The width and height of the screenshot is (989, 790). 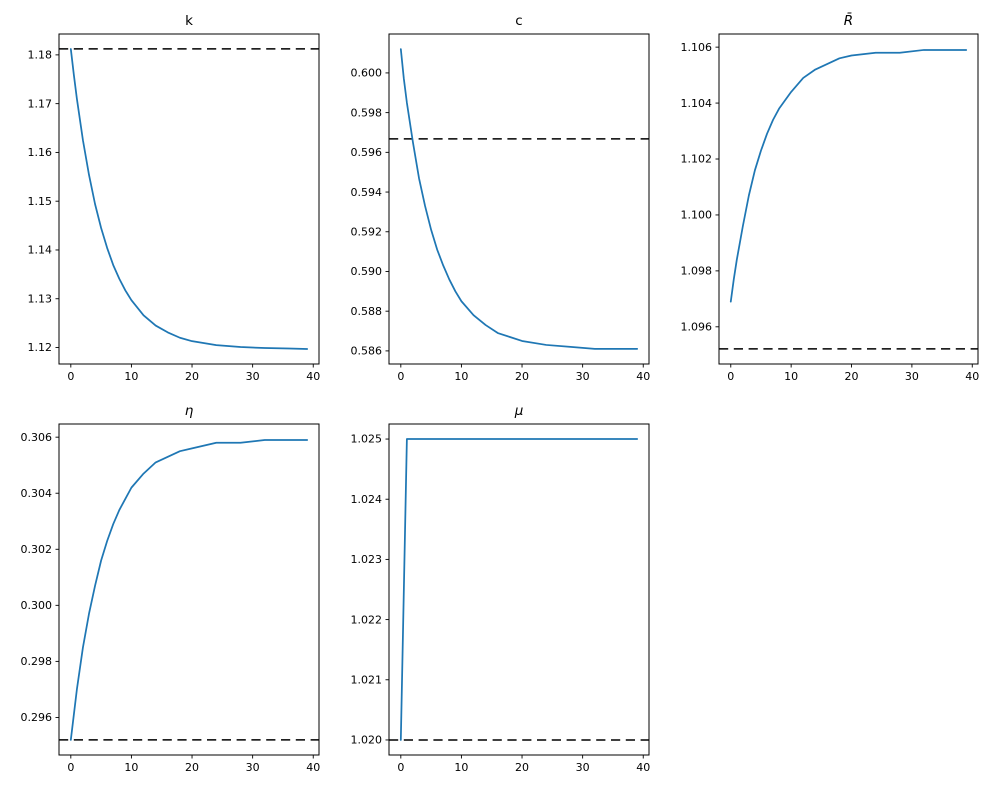 I want to click on y-tick-label: 1.023, so click(x=367, y=559).